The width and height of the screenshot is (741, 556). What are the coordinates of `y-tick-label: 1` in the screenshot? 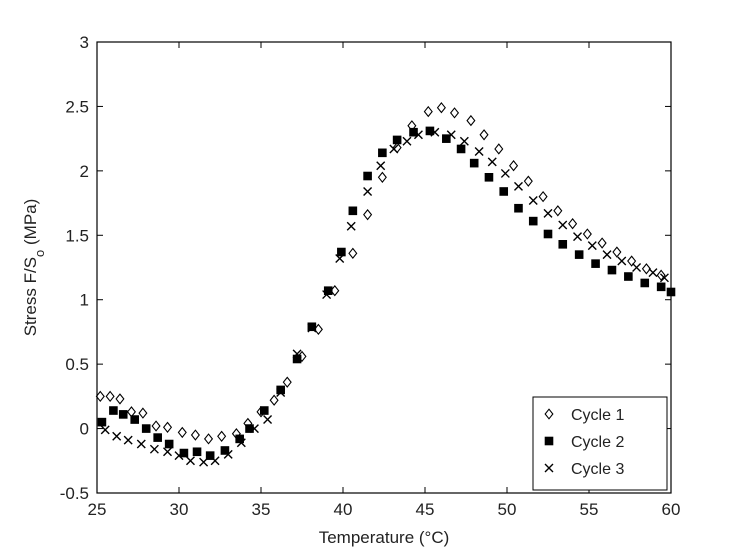 It's located at (84, 300).